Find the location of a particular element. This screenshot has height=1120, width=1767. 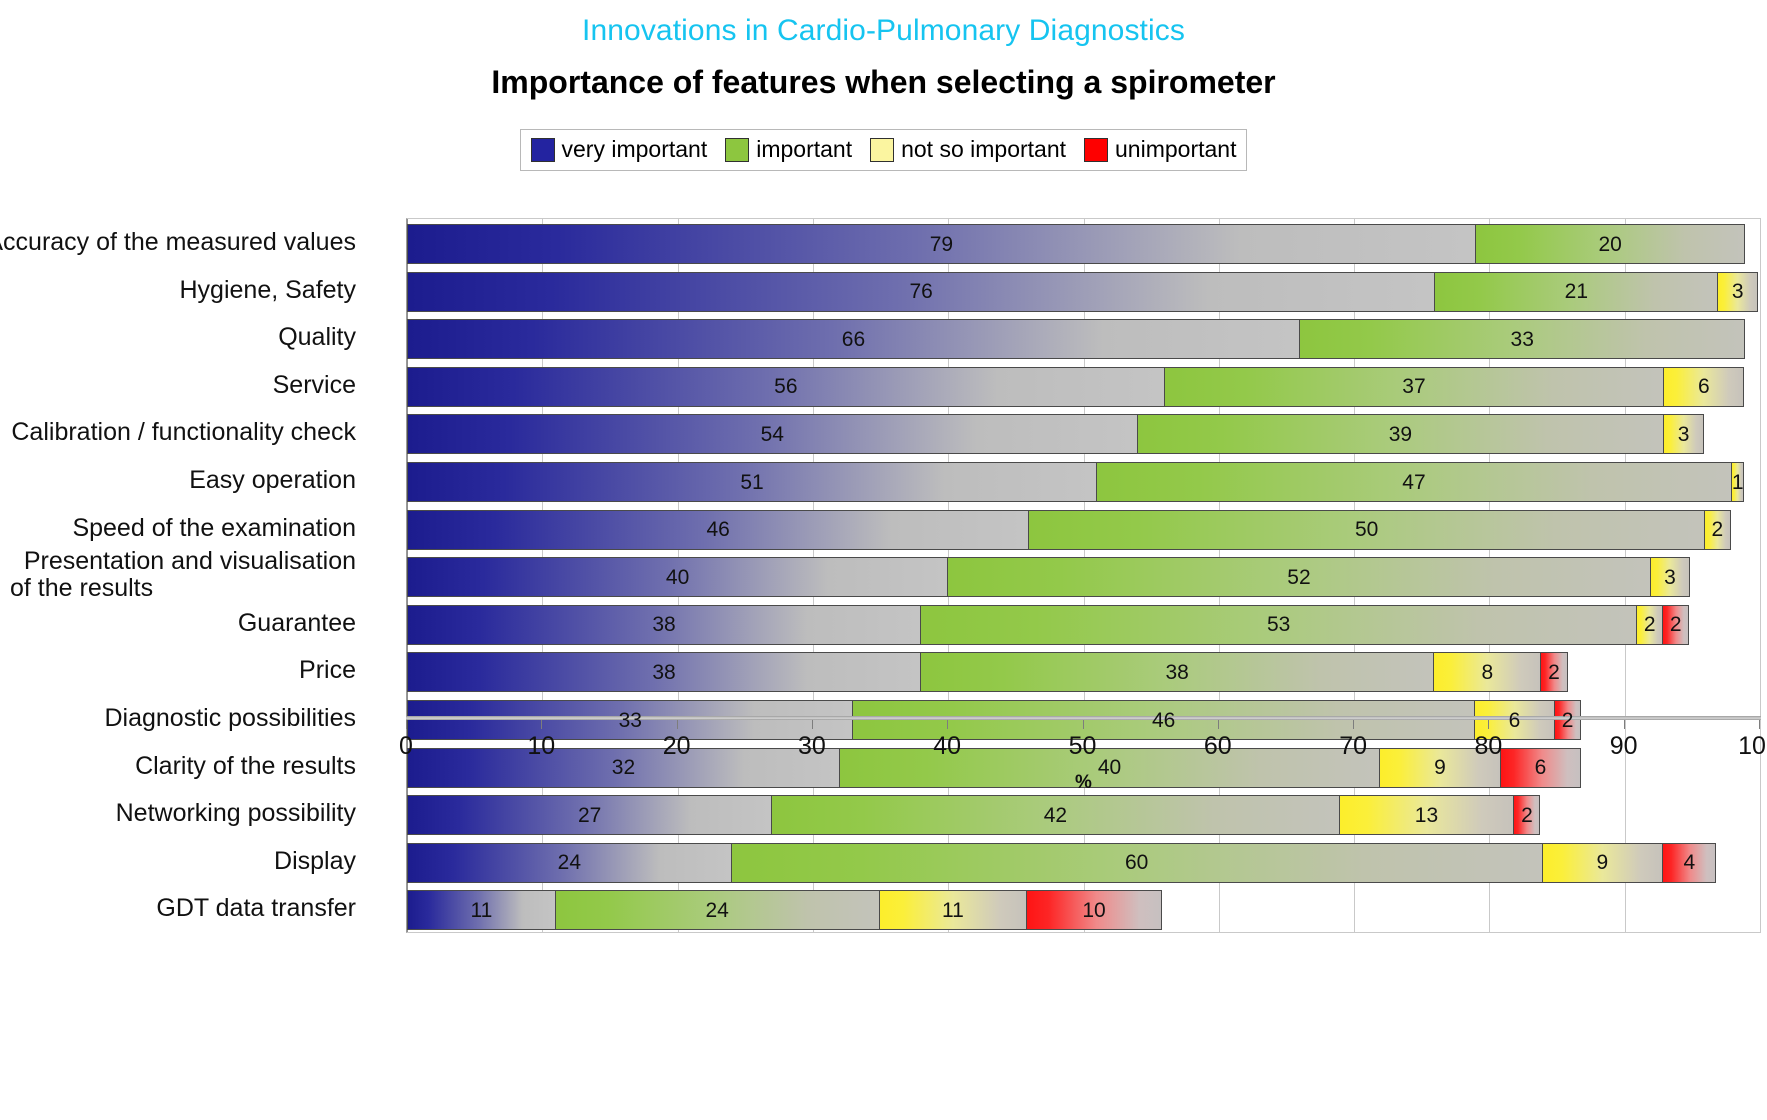

bar-row: 38 53 2 2 is located at coordinates (1083, 624).